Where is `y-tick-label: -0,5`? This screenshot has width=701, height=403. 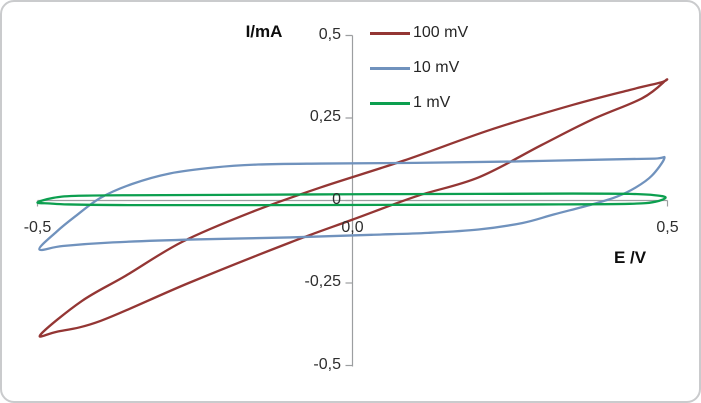 y-tick-label: -0,5 is located at coordinates (327, 364).